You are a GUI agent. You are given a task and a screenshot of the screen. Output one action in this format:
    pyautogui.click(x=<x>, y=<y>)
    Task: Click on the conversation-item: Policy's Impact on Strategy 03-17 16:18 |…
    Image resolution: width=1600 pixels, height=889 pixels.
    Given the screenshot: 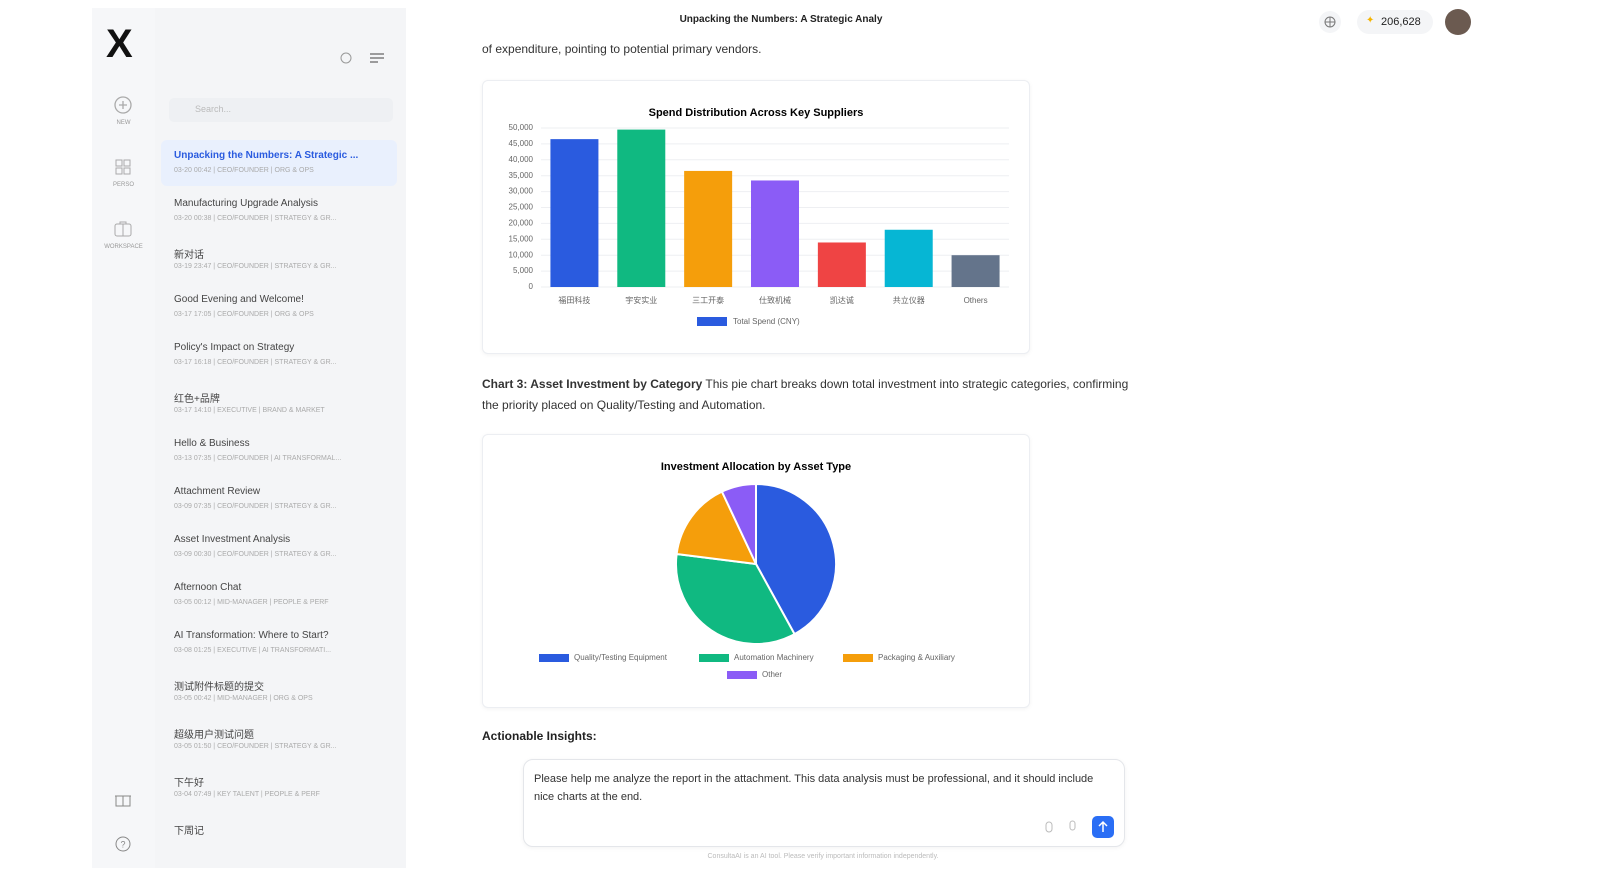 What is the action you would take?
    pyautogui.click(x=279, y=355)
    